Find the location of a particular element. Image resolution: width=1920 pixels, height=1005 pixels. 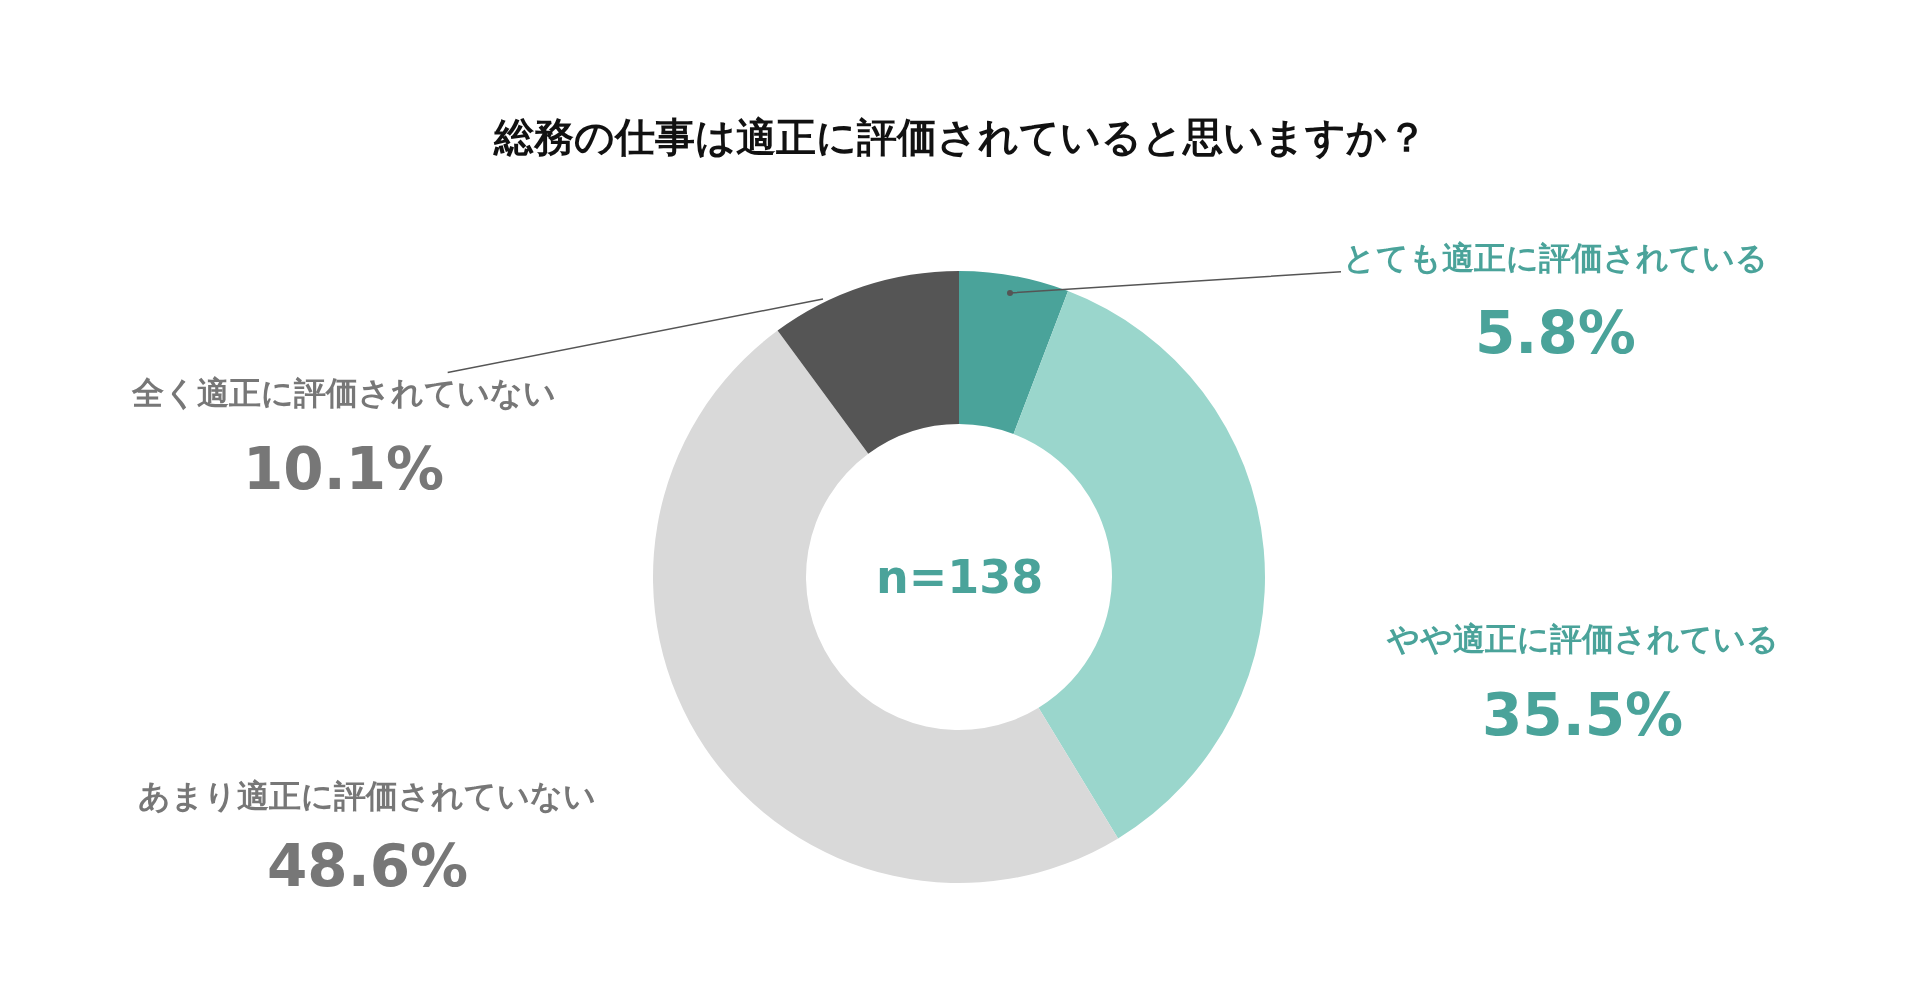

slice-label: とても適正に評価されている is located at coordinates (1555, 258).